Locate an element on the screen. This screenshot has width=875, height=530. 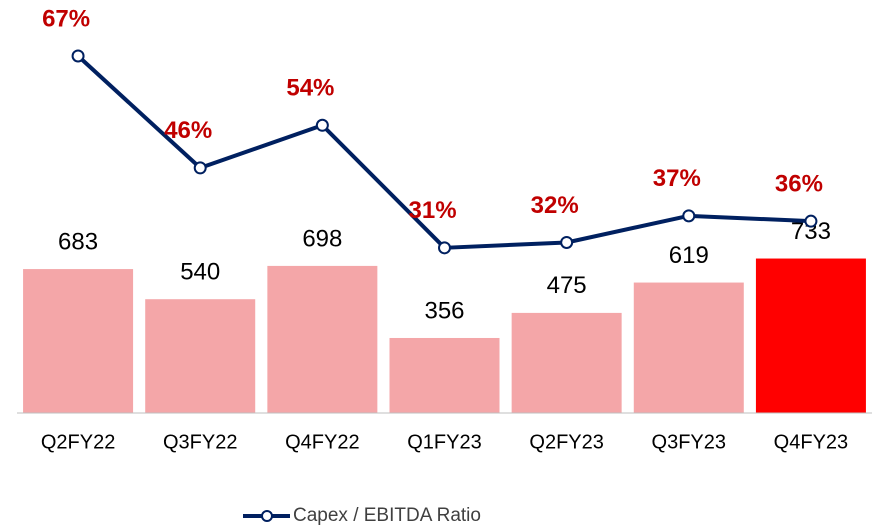
bar-value-label: 683 is located at coordinates (78, 241).